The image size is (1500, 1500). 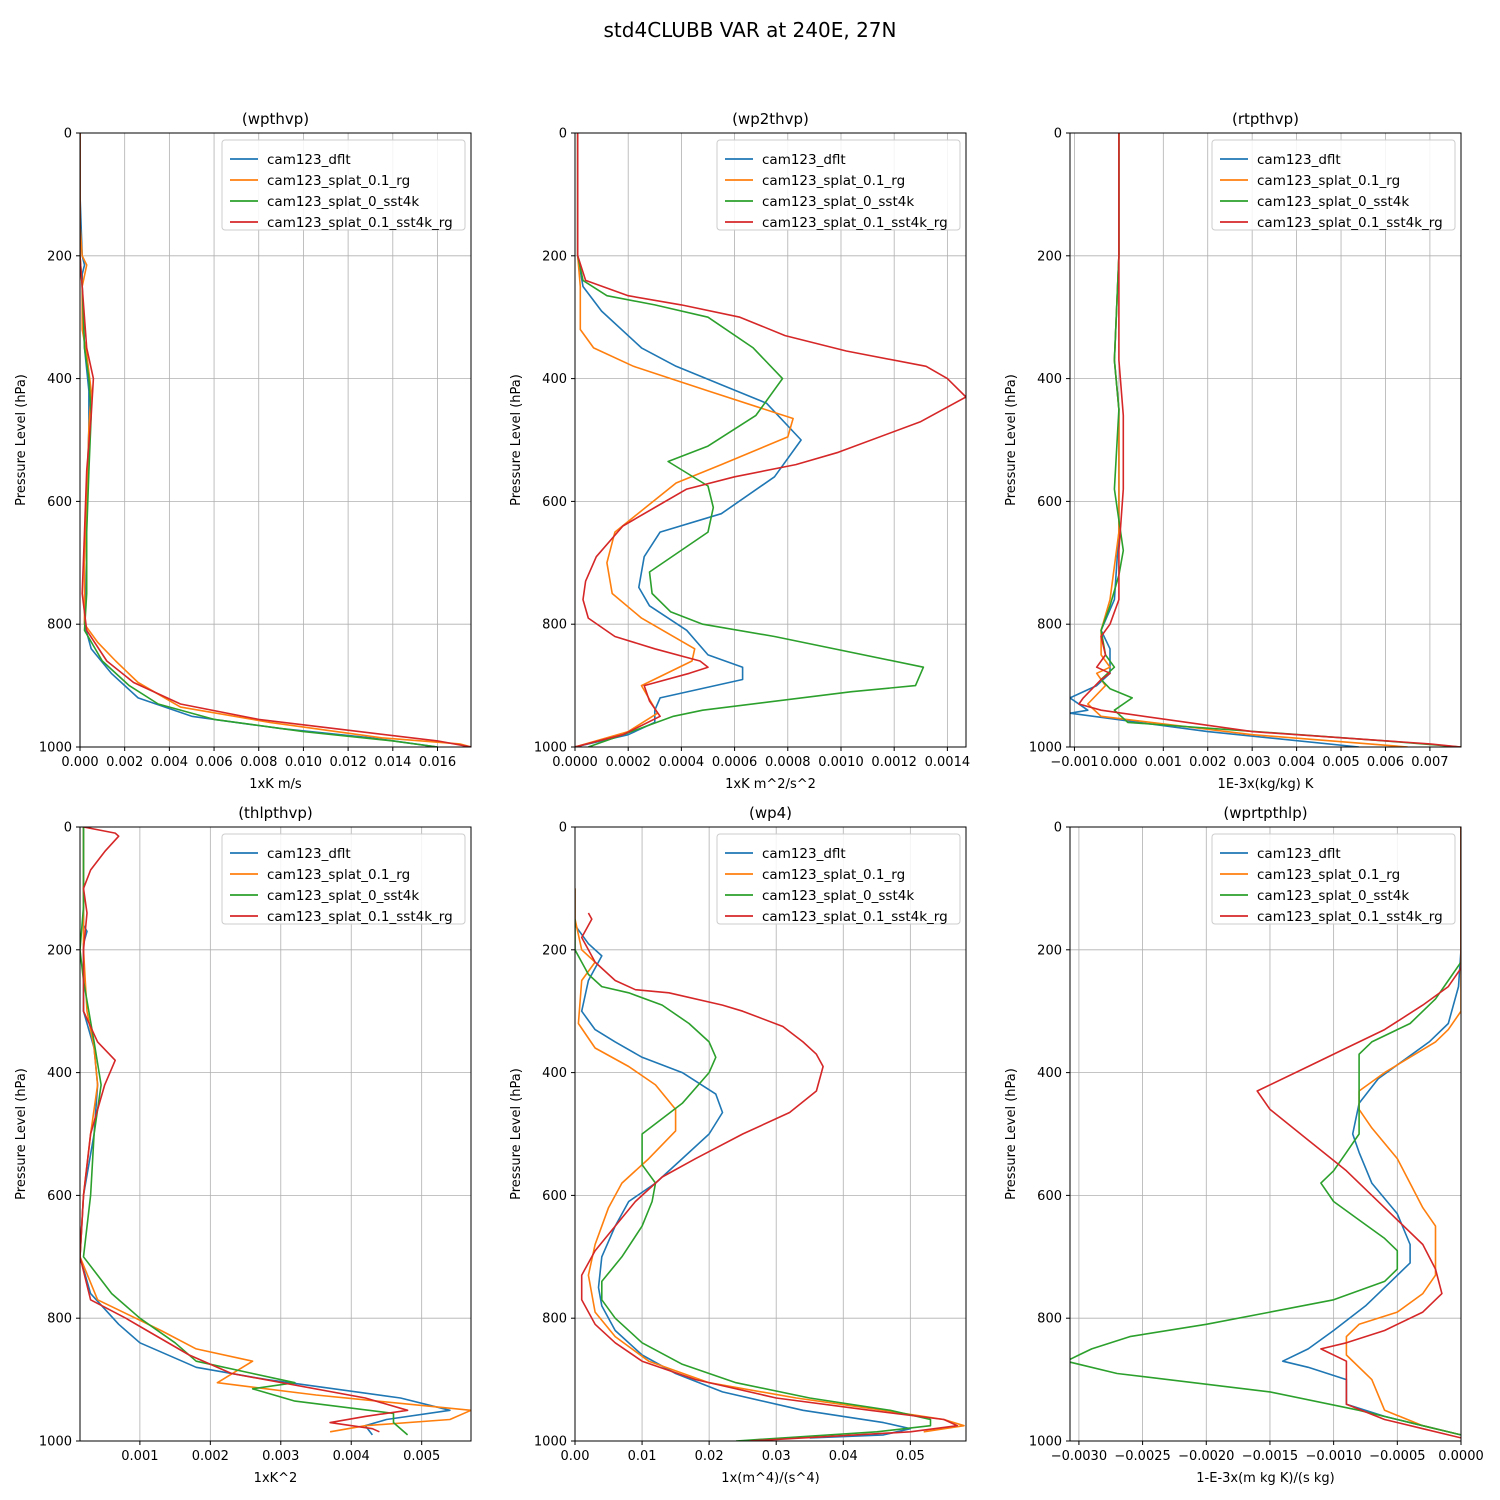 I want to click on panel-title: (wprtpthlp), so click(x=1265, y=813).